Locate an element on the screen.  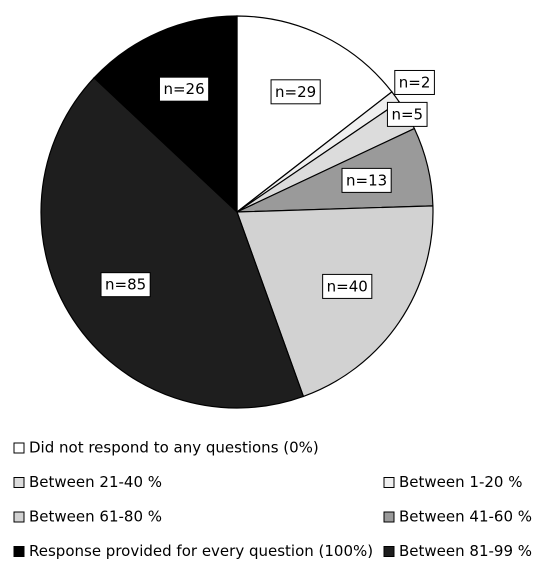
legend-label: Between 41-60 % is located at coordinates (465, 517).